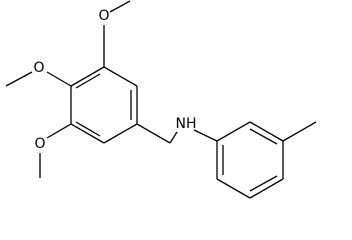 Image resolution: width=352 pixels, height=240 pixels. I want to click on right-ring, so click(266, 160).